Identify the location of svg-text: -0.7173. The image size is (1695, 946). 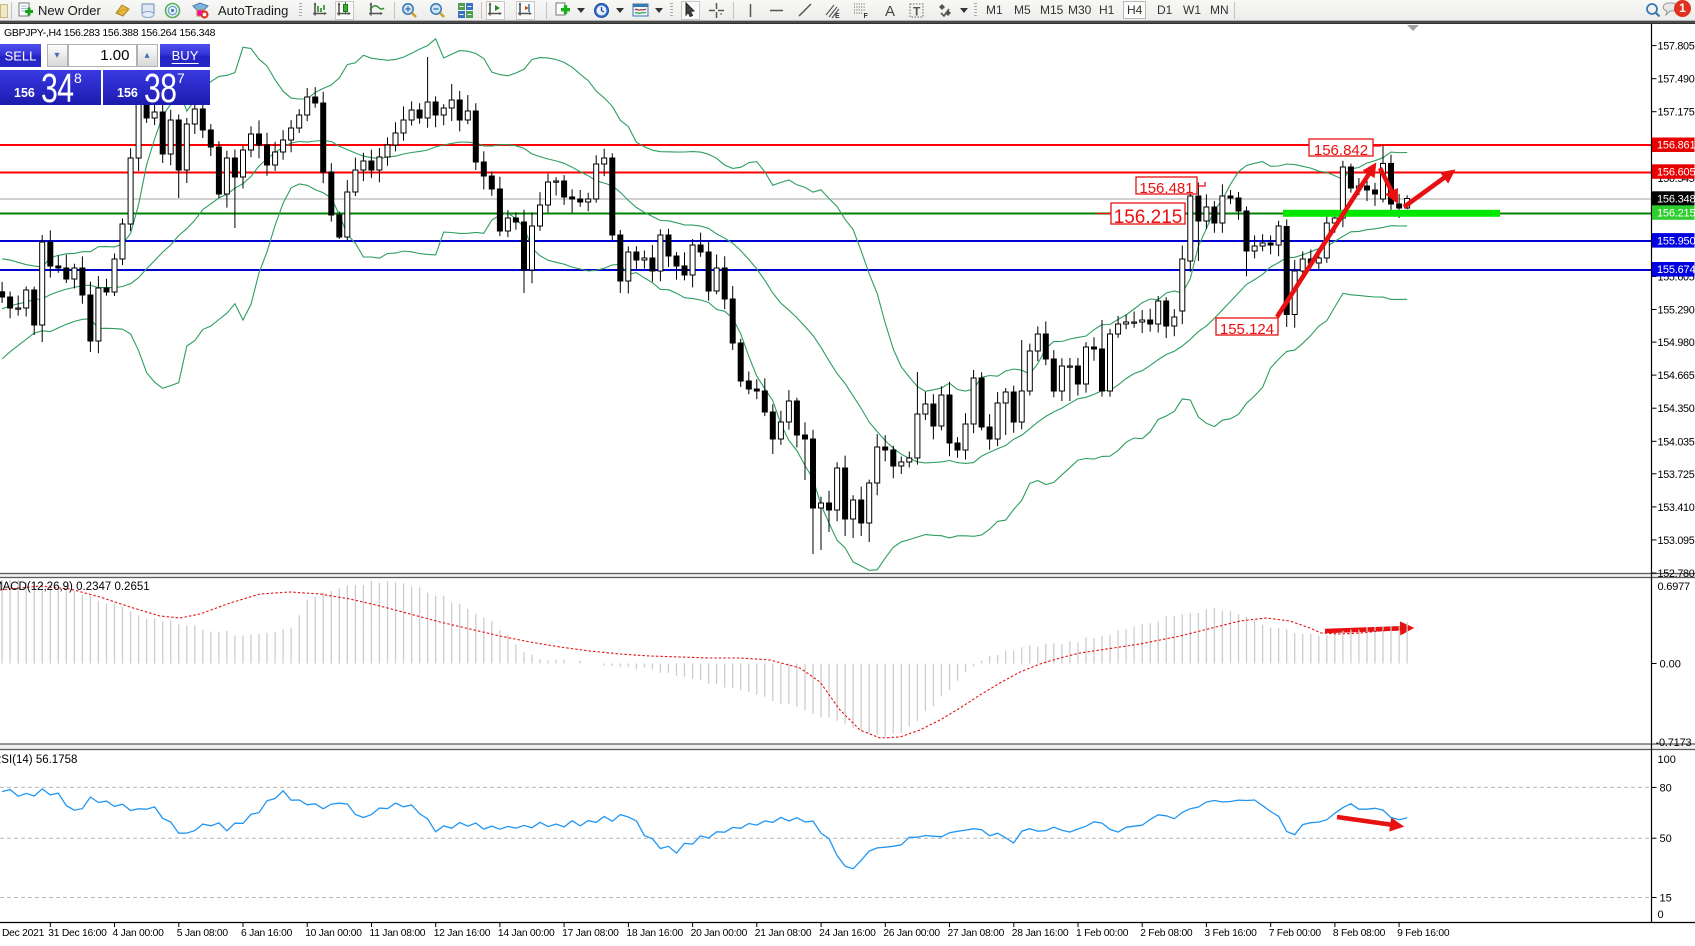
(1674, 743).